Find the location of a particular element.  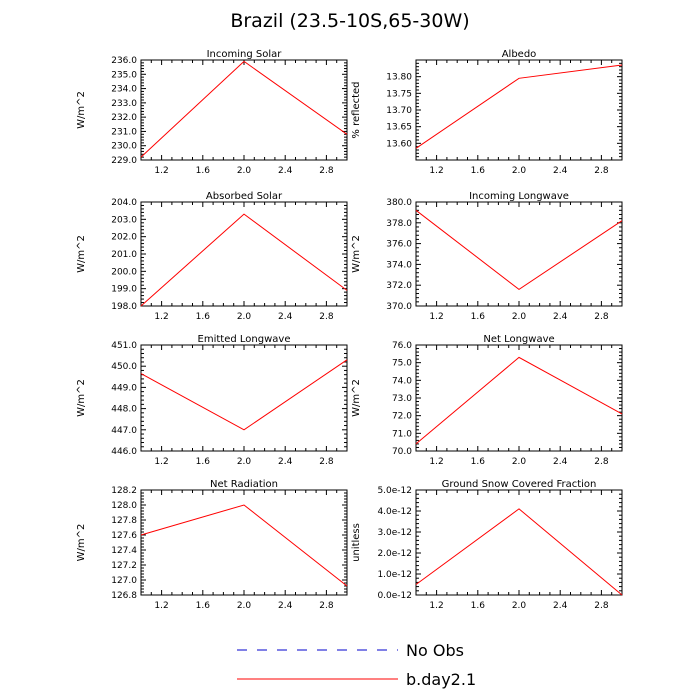

y-tick-label: 5.0e-12 is located at coordinates (394, 491).